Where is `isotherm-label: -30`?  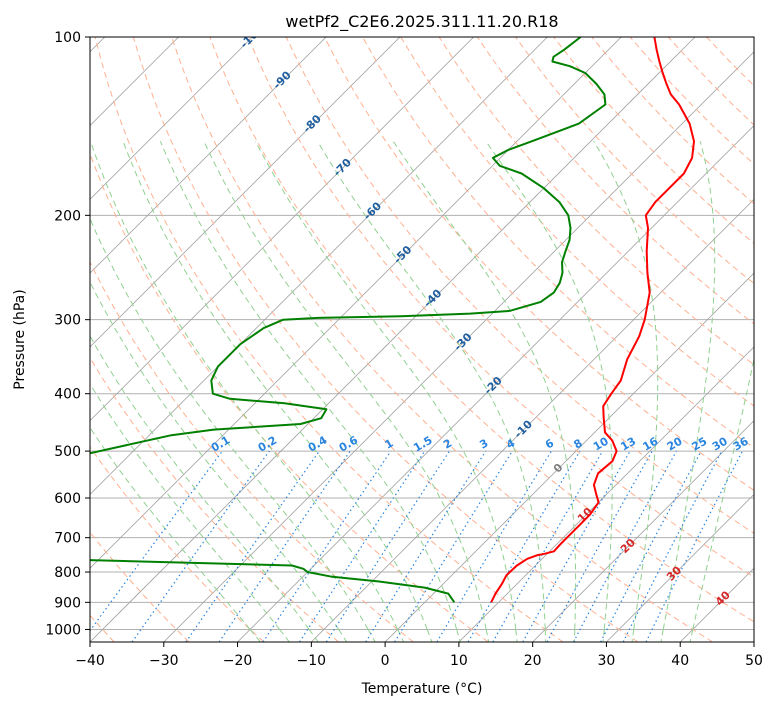 isotherm-label: -30 is located at coordinates (462, 341).